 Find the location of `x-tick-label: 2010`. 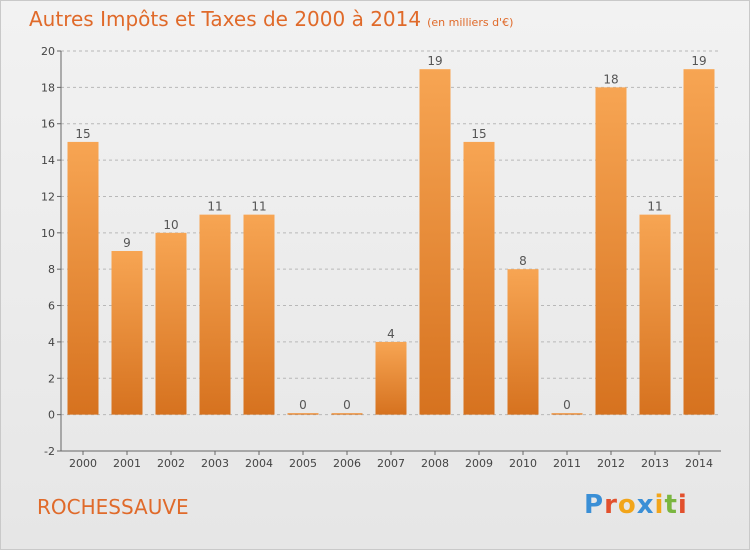

x-tick-label: 2010 is located at coordinates (523, 463).